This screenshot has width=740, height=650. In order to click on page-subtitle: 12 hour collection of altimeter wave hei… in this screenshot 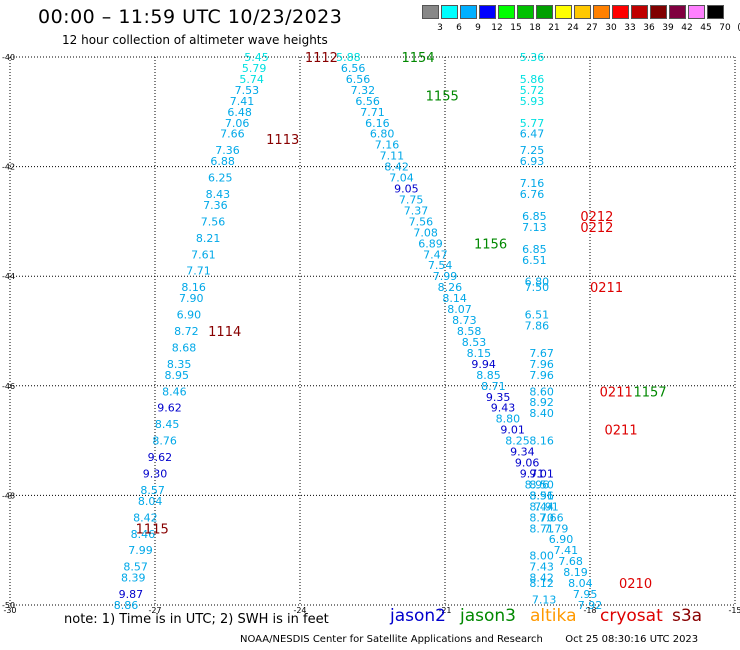, I will do `click(195, 40)`.